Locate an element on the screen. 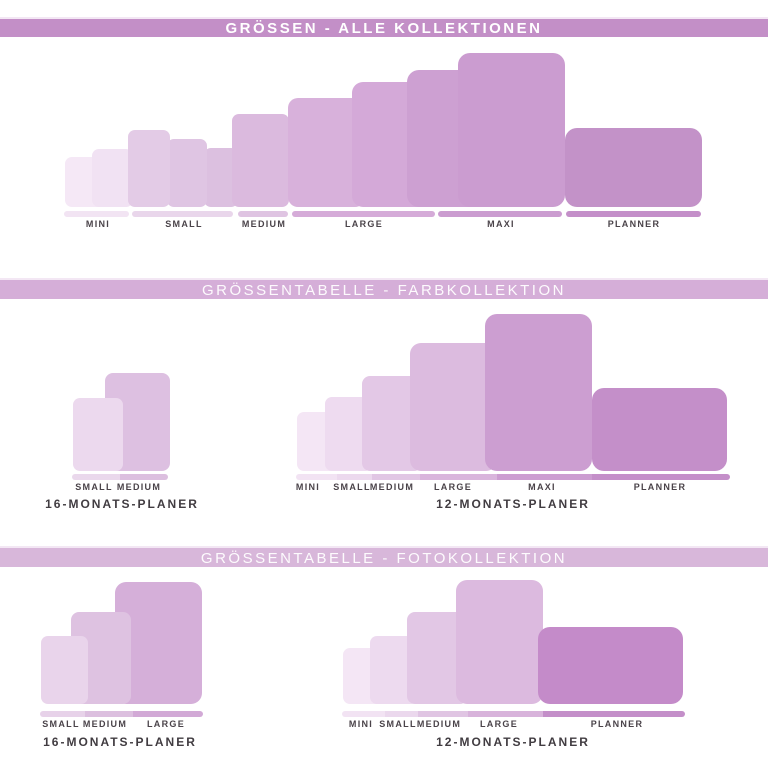  size-rect-maxi is located at coordinates (538, 392).